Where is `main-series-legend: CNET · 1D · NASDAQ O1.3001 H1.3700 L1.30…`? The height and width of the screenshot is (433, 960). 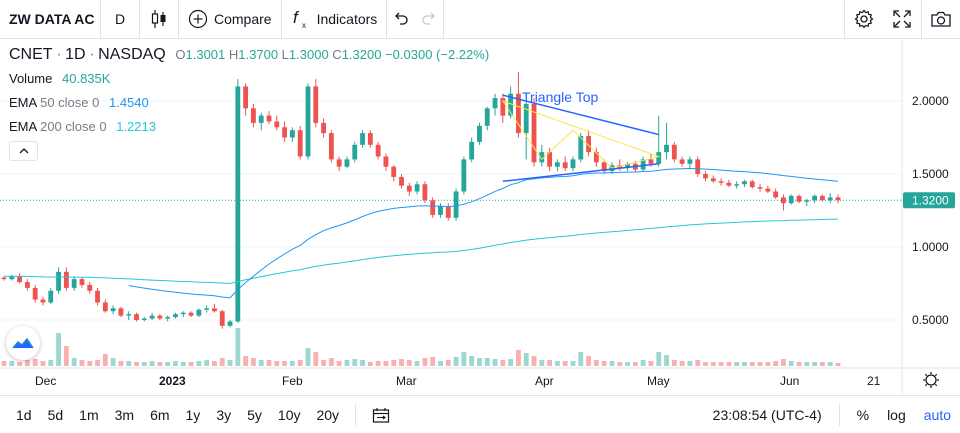
main-series-legend: CNET · 1D · NASDAQ O1.3001 H1.3700 L1.30… is located at coordinates (249, 55).